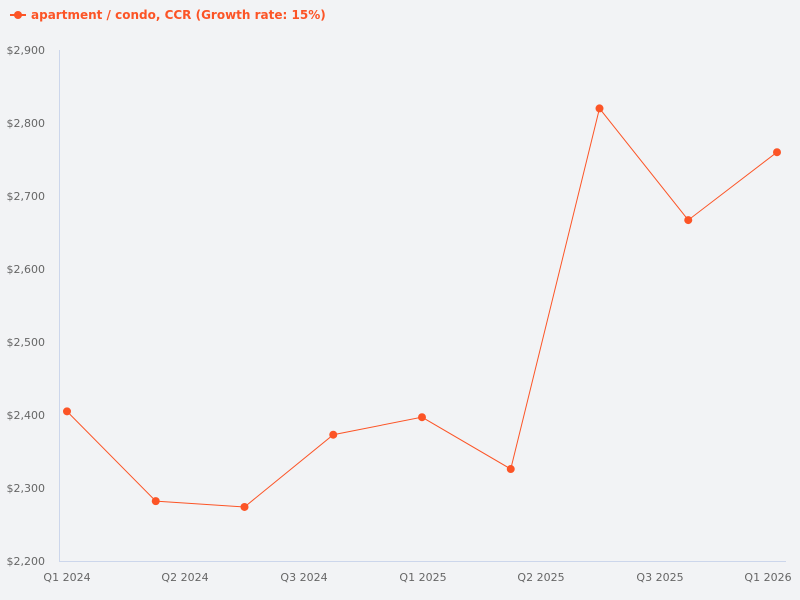 The image size is (800, 600). What do you see at coordinates (767, 577) in the screenshot?
I see `x-tick-label: Q1 2026` at bounding box center [767, 577].